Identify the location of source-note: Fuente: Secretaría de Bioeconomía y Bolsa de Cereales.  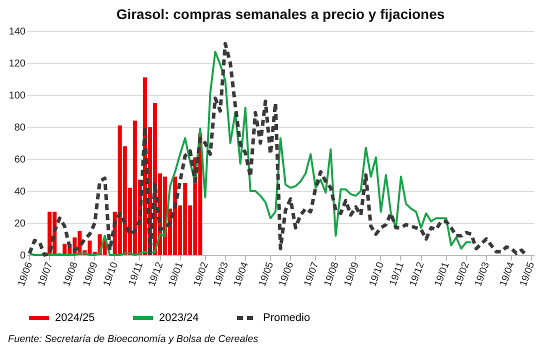
(133, 339).